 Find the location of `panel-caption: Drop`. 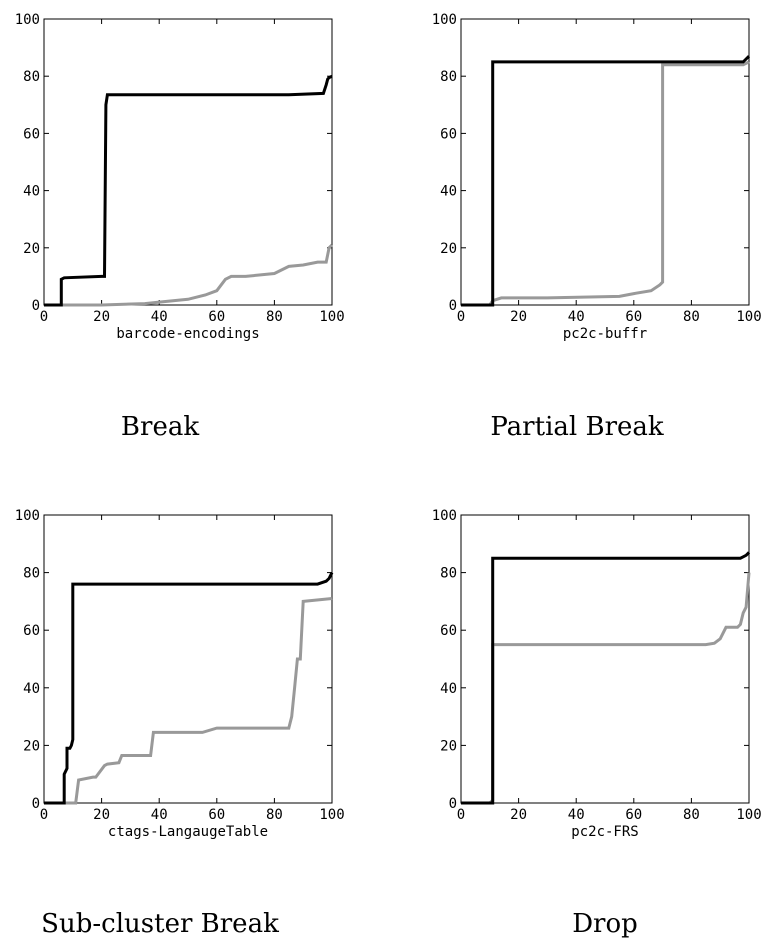

panel-caption: Drop is located at coordinates (605, 924).